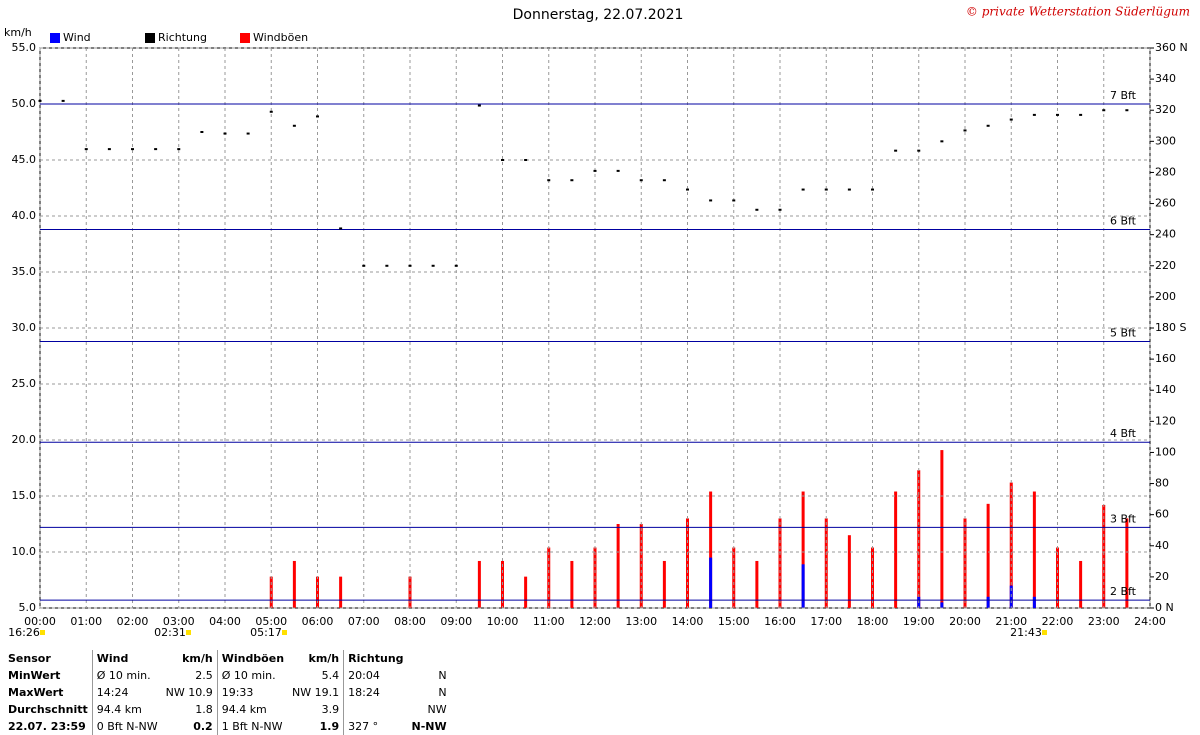  What do you see at coordinates (1123, 518) in the screenshot?
I see `reference-label: 3 Bft` at bounding box center [1123, 518].